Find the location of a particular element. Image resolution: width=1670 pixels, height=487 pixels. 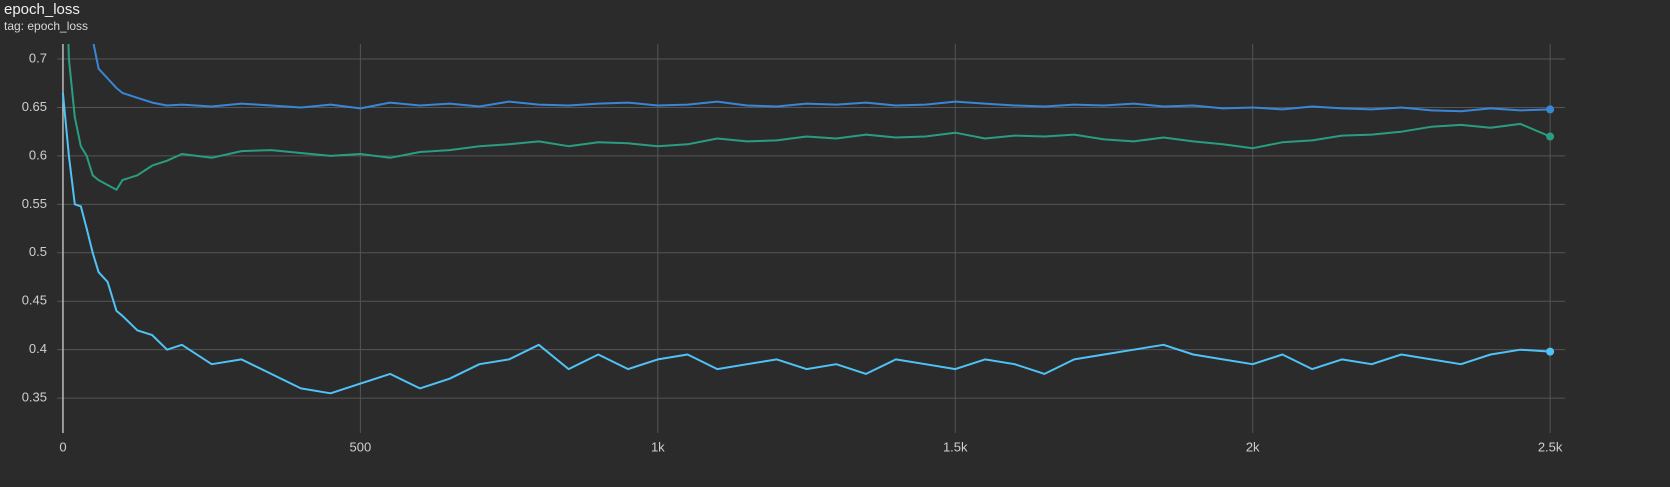

x-tick-label: 1k is located at coordinates (658, 446).